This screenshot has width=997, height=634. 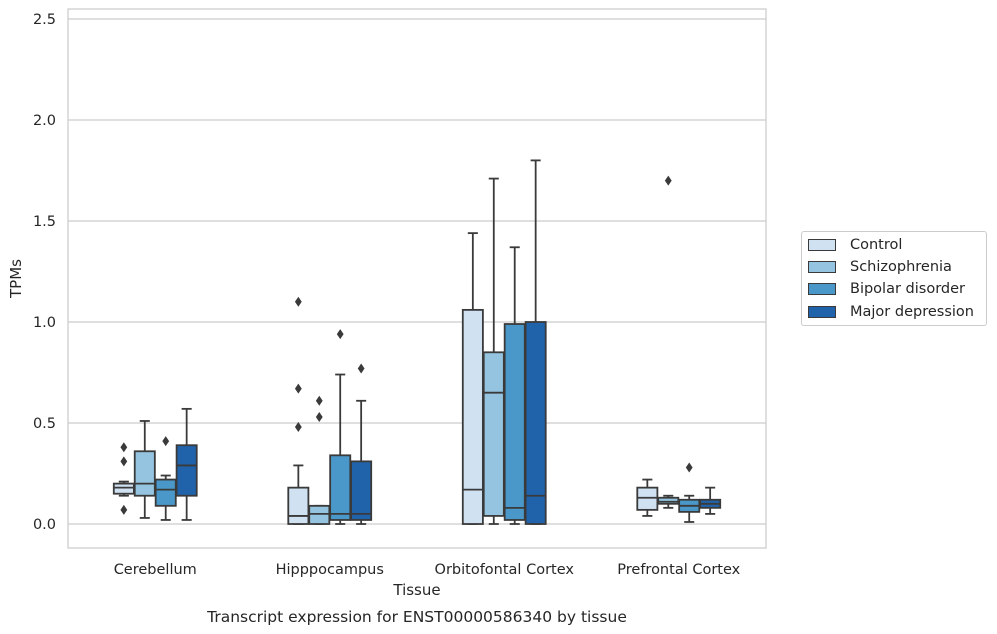 I want to click on legend-item-major-depression: Major depression, so click(x=891, y=312).